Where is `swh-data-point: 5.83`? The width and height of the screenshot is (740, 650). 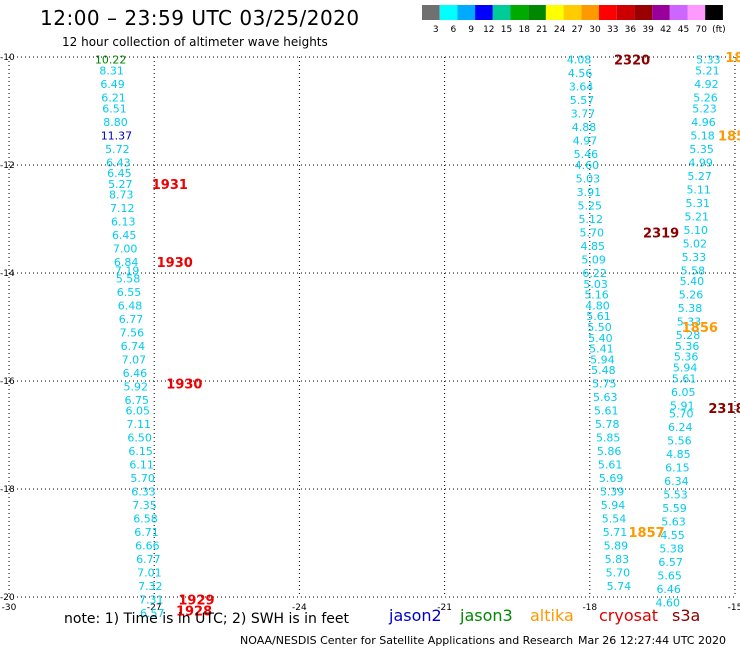 swh-data-point: 5.83 is located at coordinates (617, 559).